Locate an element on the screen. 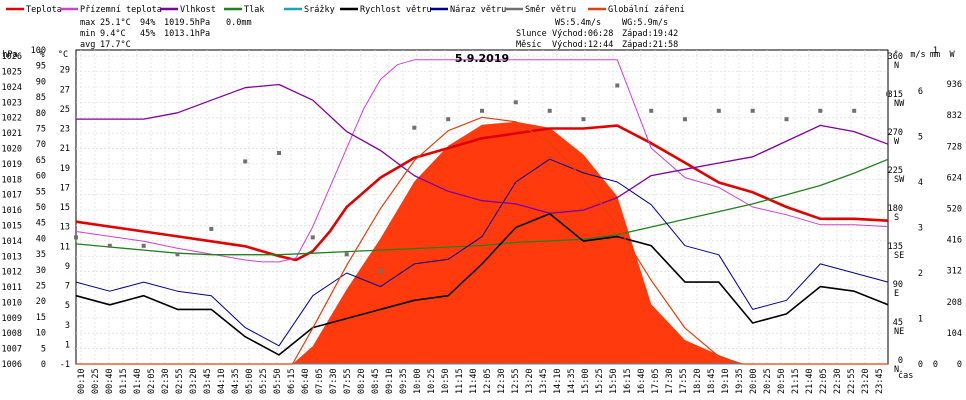 The height and width of the screenshot is (400, 966). tick-dir-label: SW is located at coordinates (899, 180).